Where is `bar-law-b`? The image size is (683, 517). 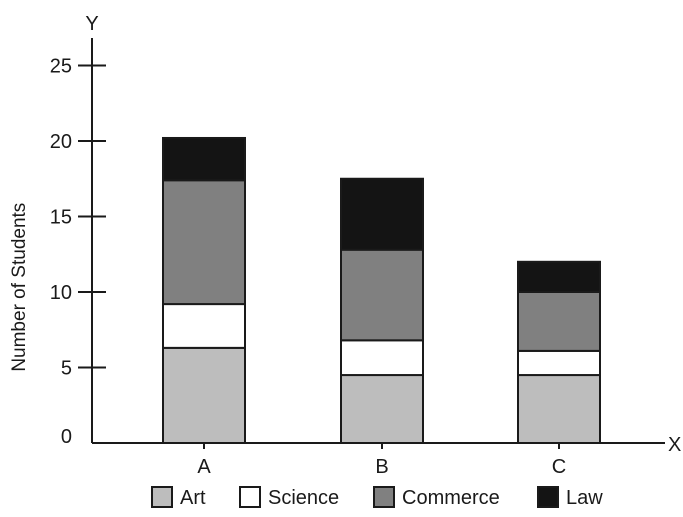 bar-law-b is located at coordinates (382, 214).